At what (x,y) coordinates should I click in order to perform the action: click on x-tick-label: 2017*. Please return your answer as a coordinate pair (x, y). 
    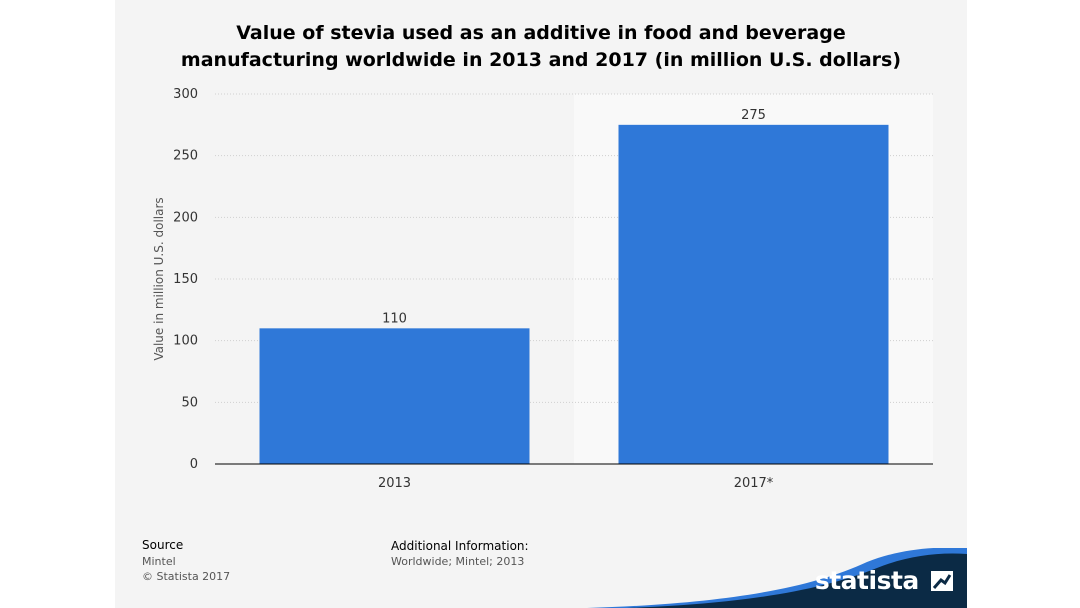
    Looking at the image, I should click on (754, 483).